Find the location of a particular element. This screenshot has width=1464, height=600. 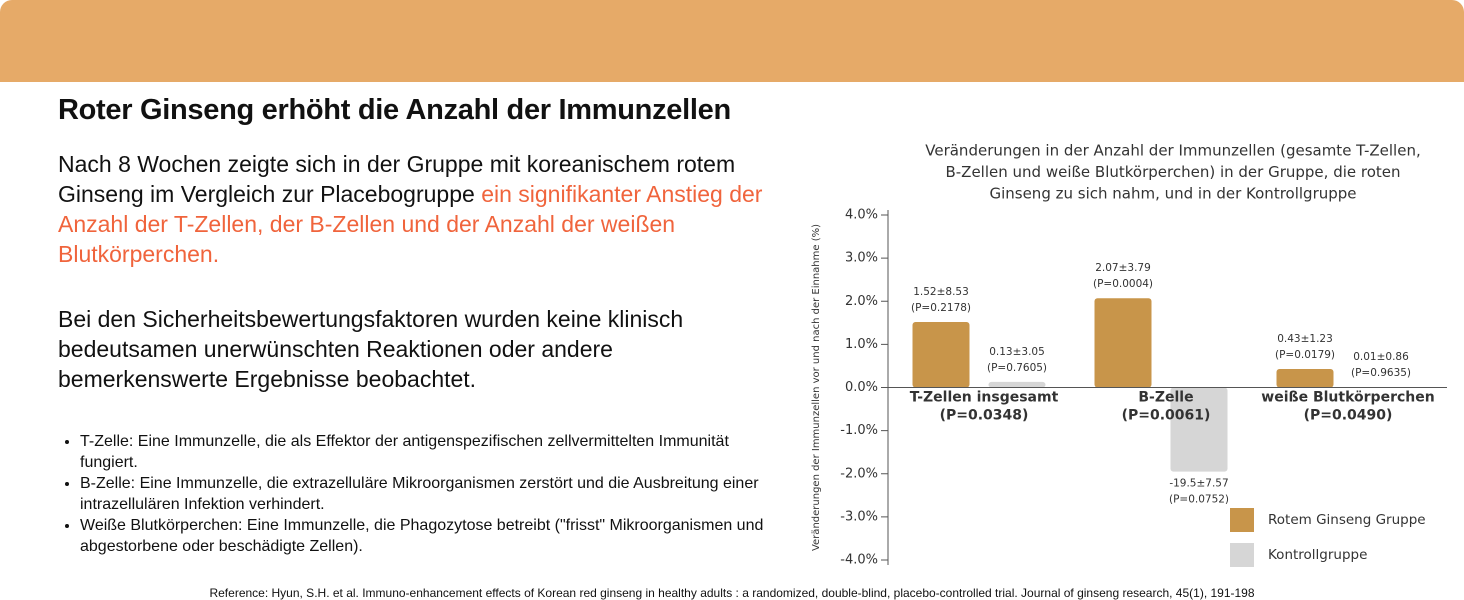

y-tick-label: 1.0% is located at coordinates (861, 344).